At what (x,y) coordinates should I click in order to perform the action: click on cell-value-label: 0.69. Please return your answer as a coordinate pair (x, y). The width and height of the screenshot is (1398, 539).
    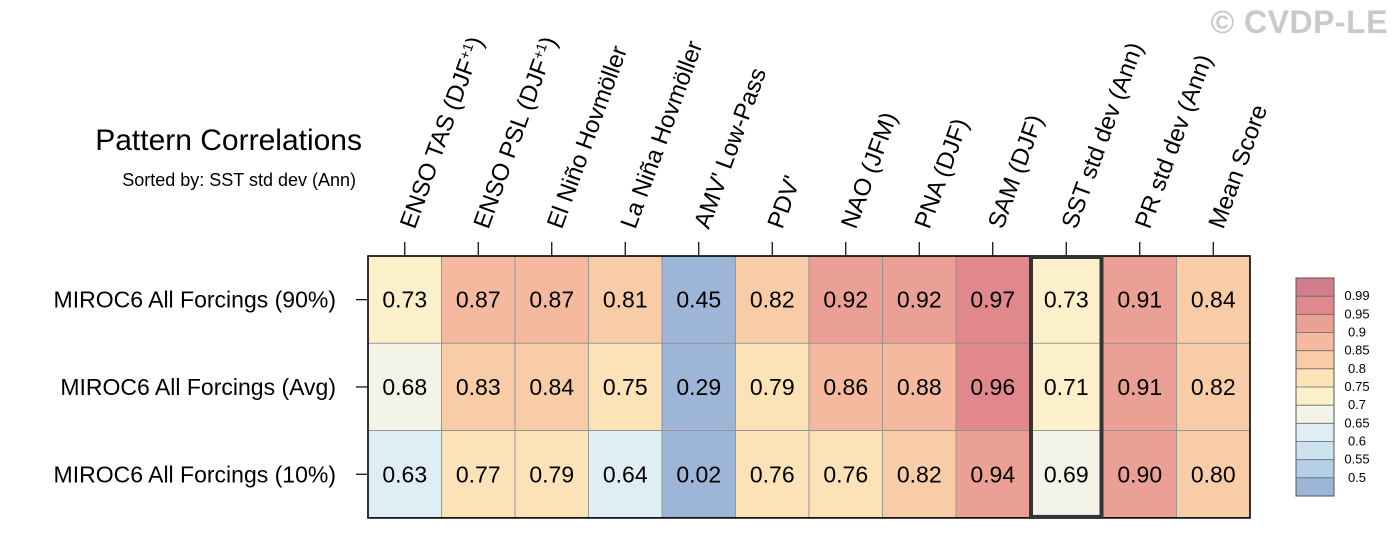
    Looking at the image, I should click on (1066, 474).